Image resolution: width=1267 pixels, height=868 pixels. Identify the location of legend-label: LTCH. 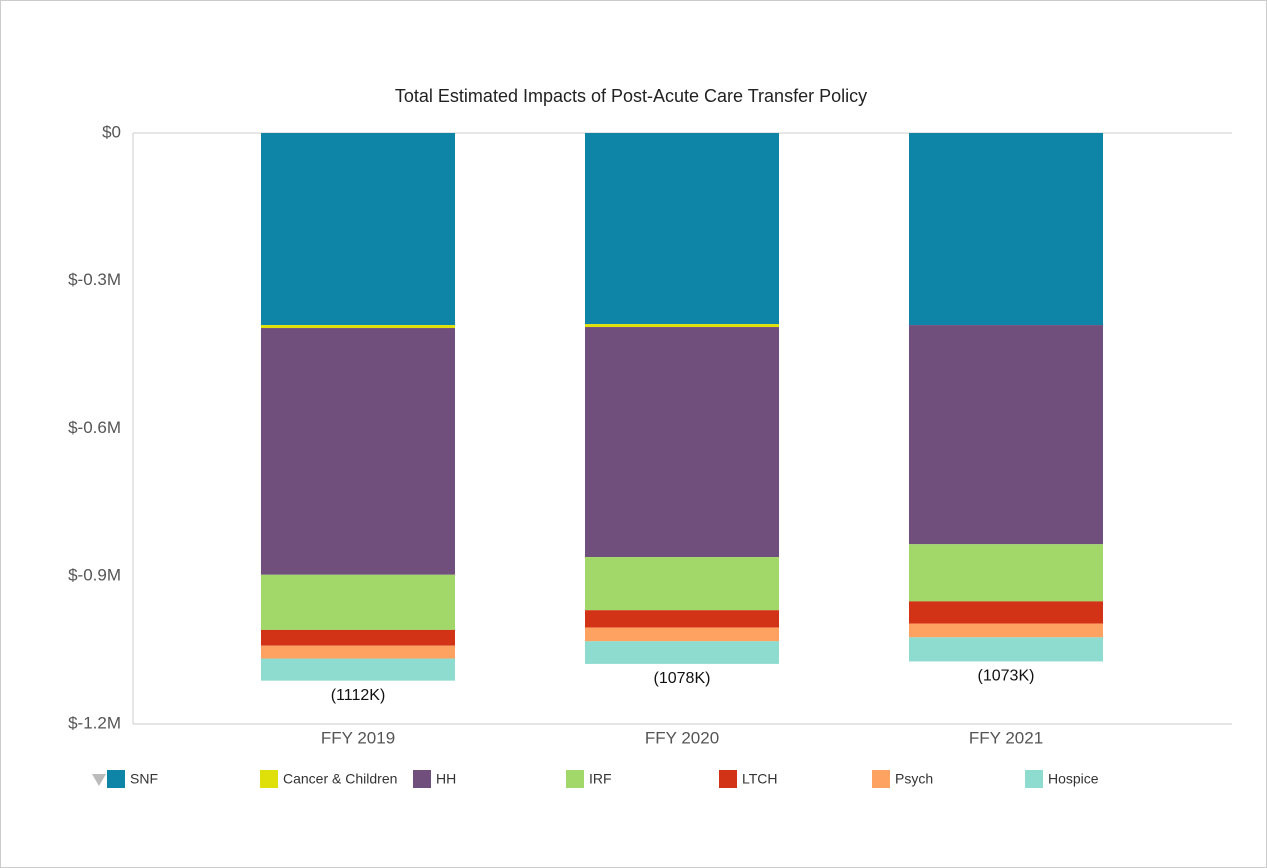
(760, 779).